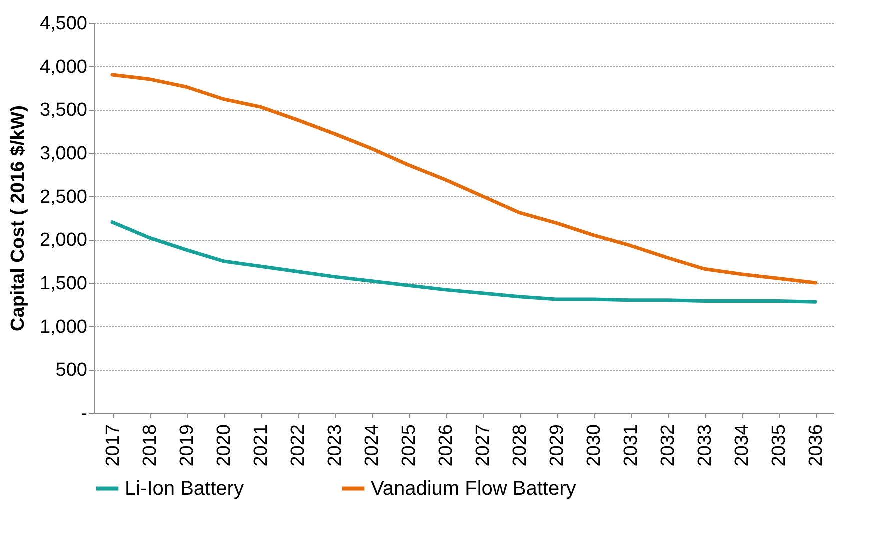  Describe the element at coordinates (557, 445) in the screenshot. I see `x-tick-label: 2029` at that location.